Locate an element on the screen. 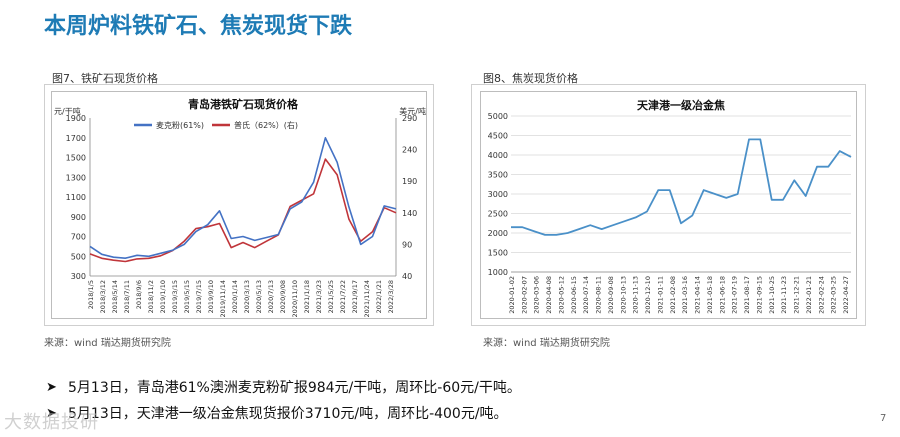  x-tick-label: 2020-09-08 is located at coordinates (611, 295).